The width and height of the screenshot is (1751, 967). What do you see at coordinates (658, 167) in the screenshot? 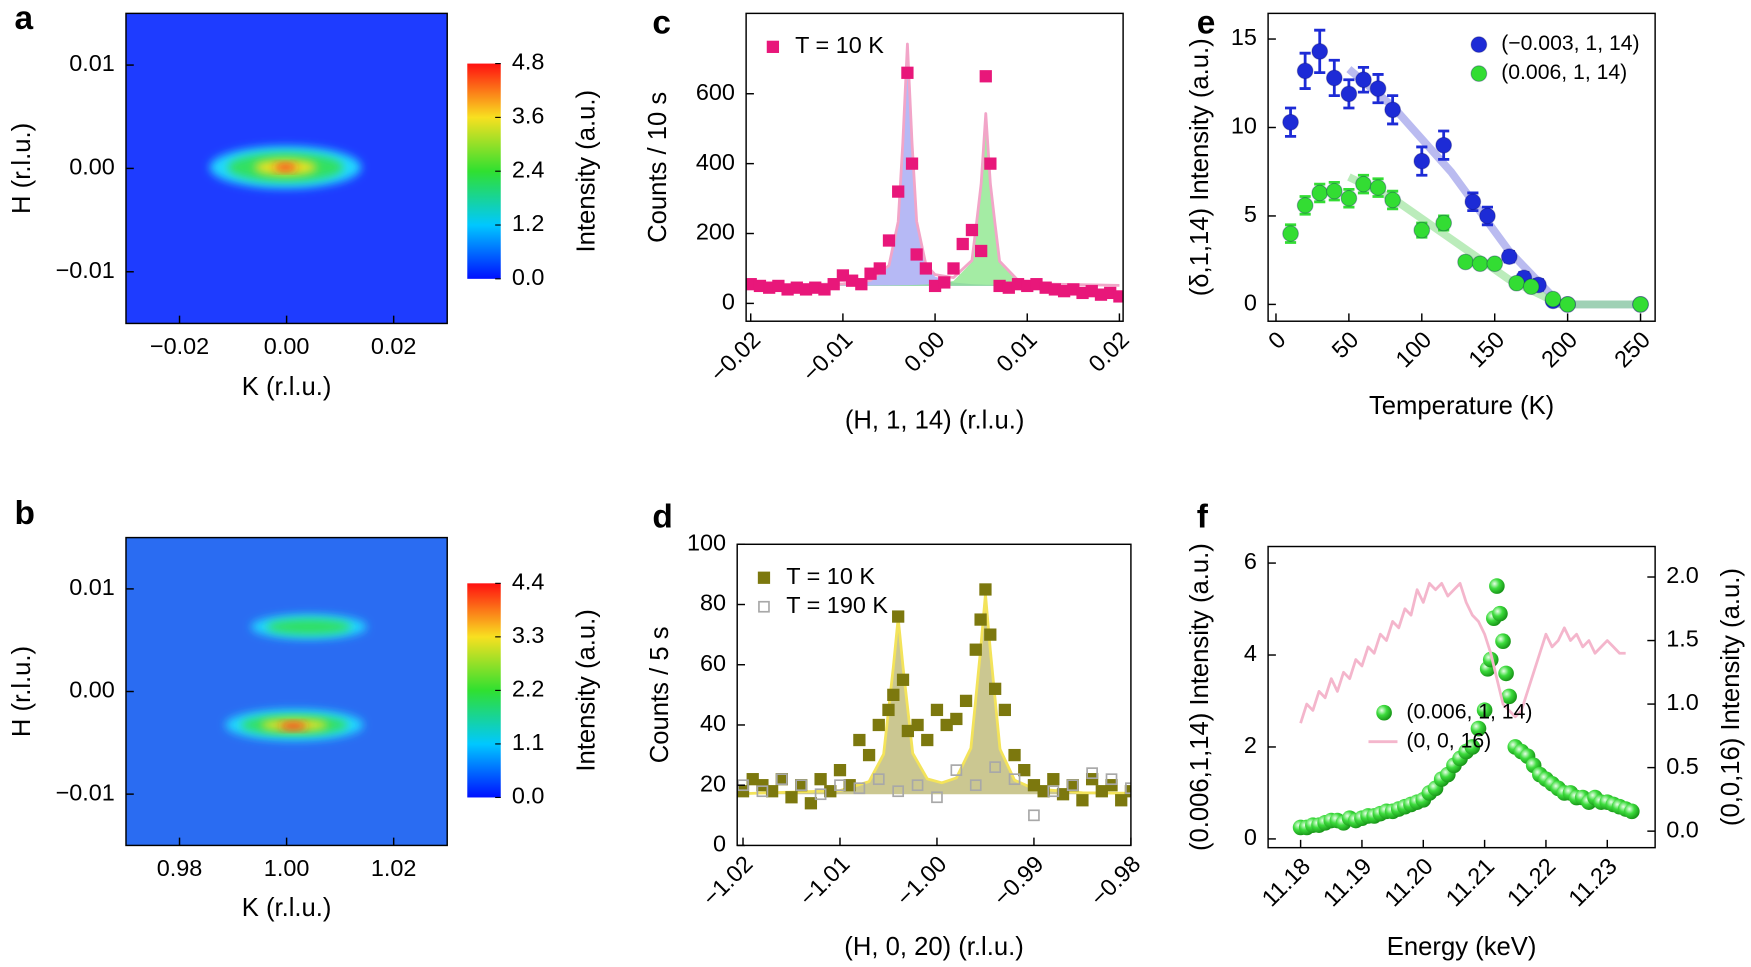
I see `y-axis-label: Counts / 10 s` at bounding box center [658, 167].